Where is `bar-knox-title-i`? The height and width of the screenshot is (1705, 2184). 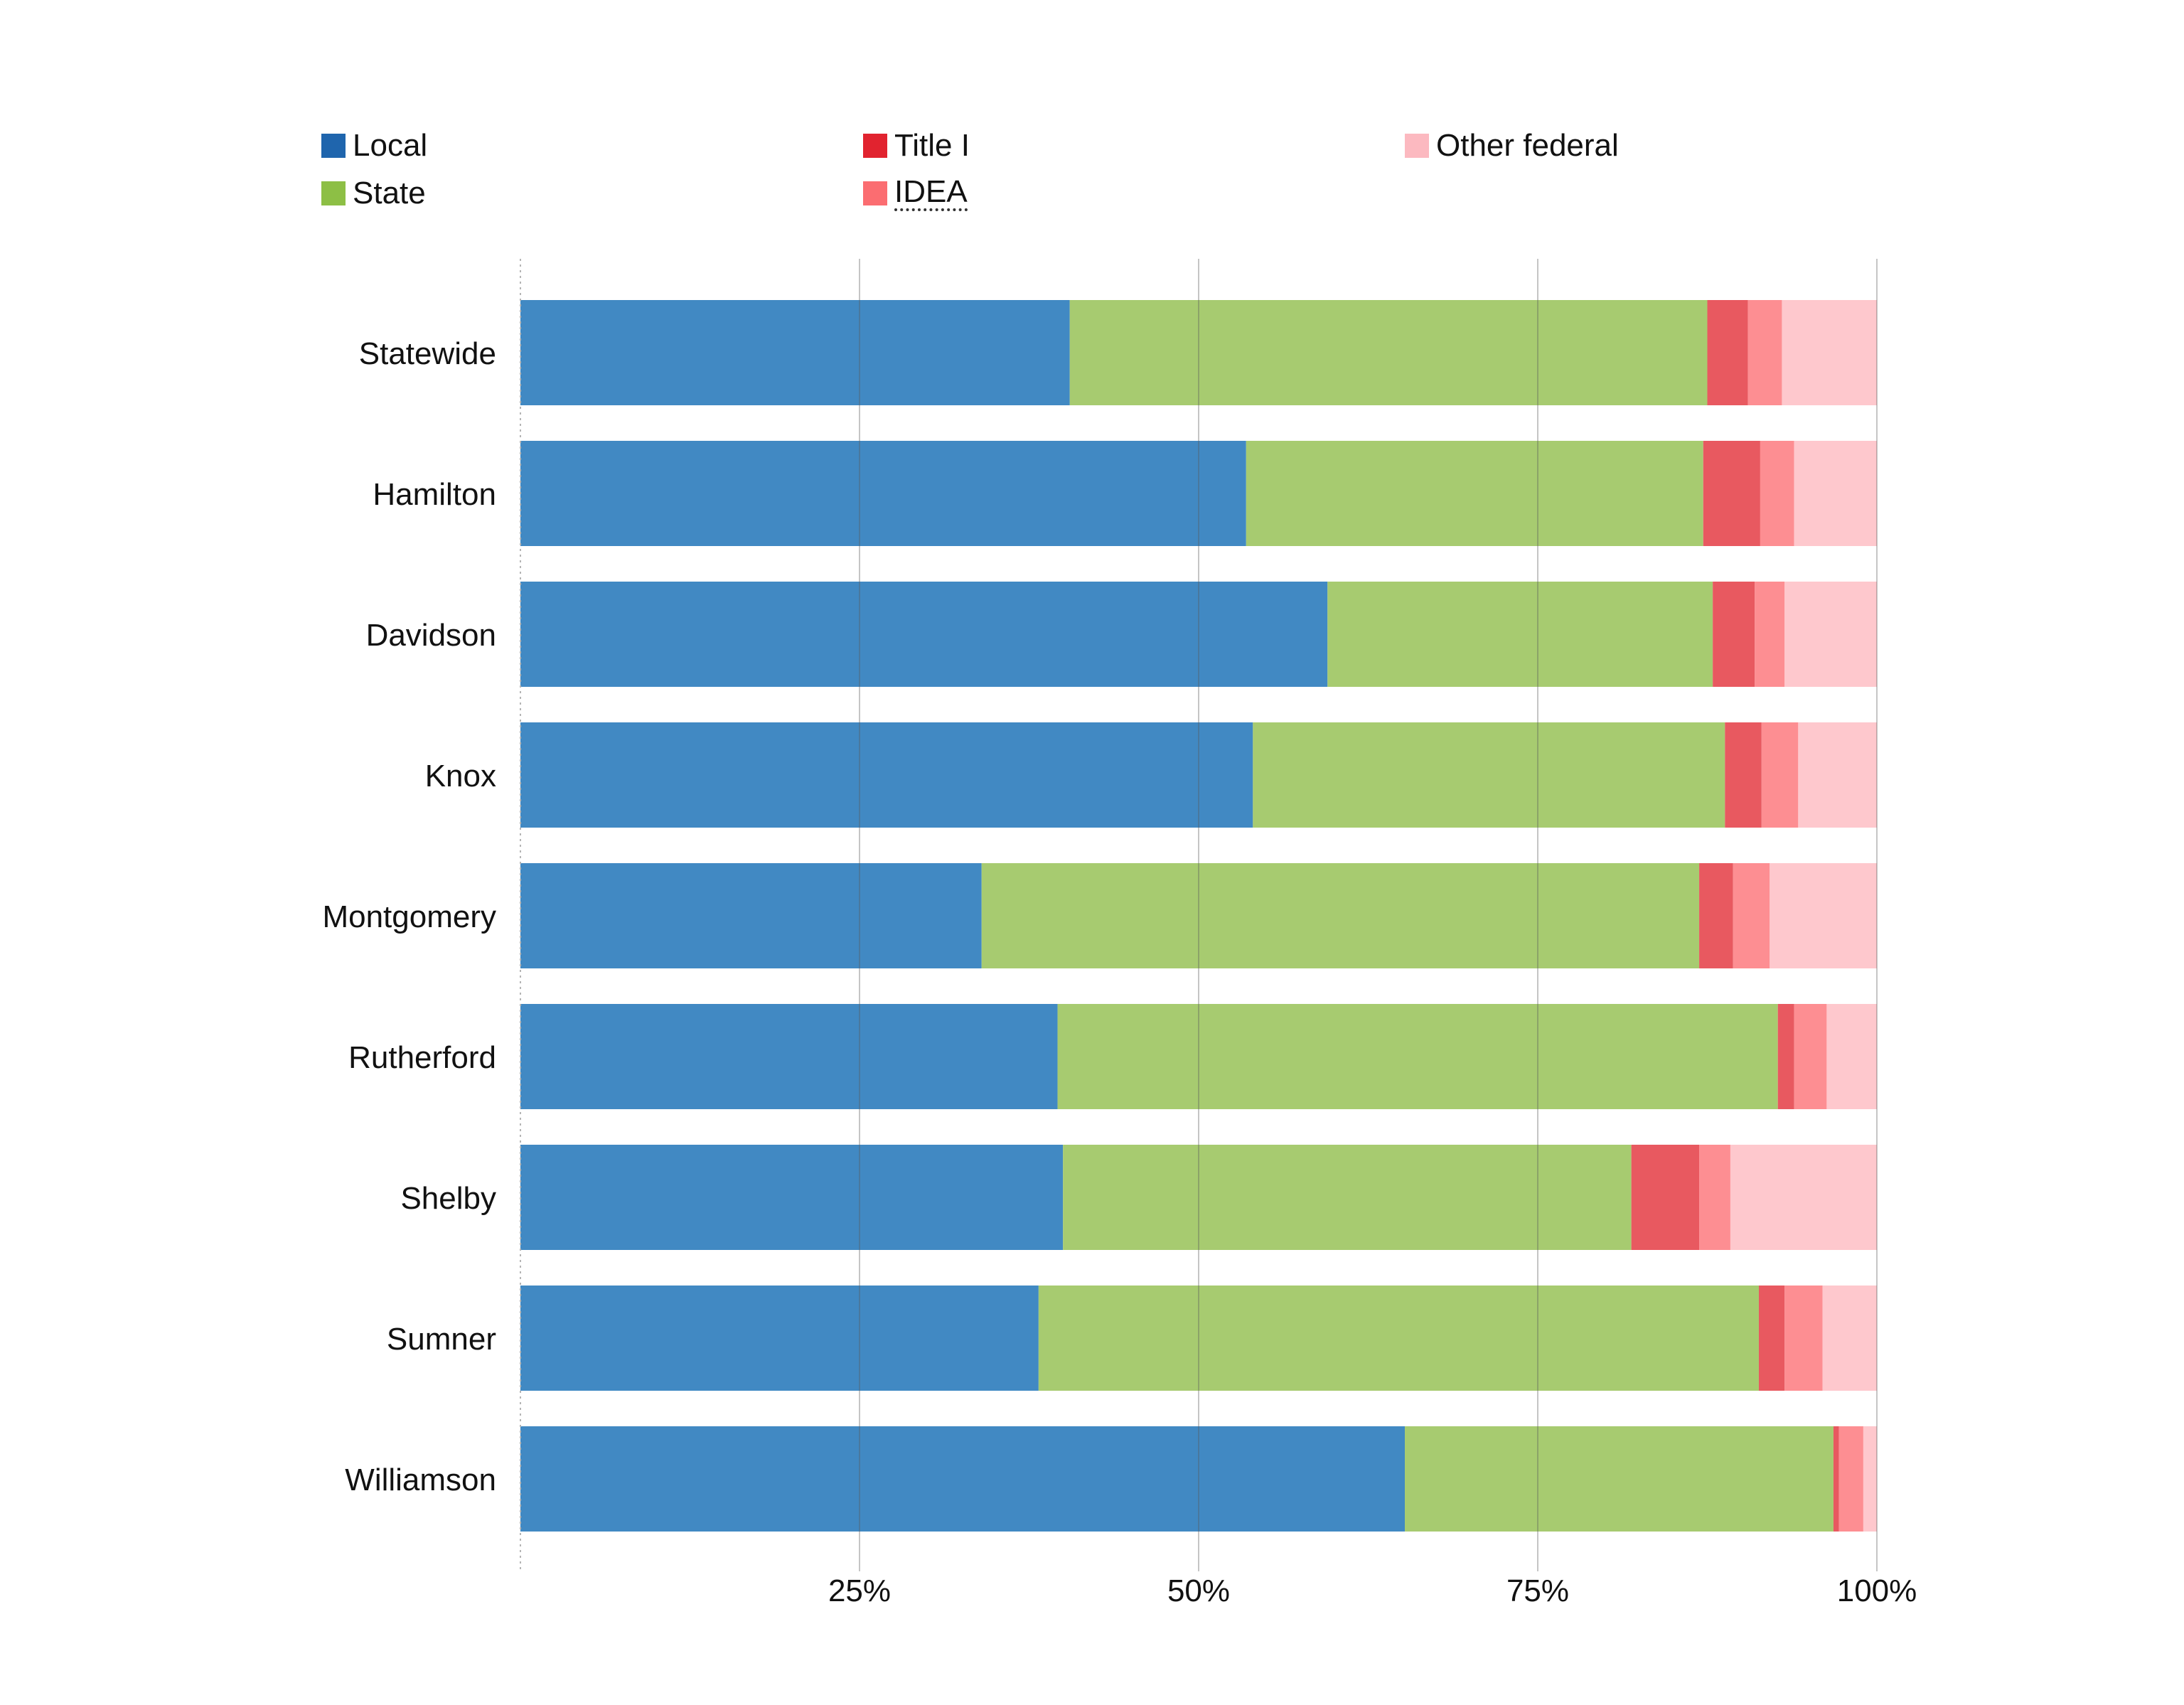 bar-knox-title-i is located at coordinates (1743, 775).